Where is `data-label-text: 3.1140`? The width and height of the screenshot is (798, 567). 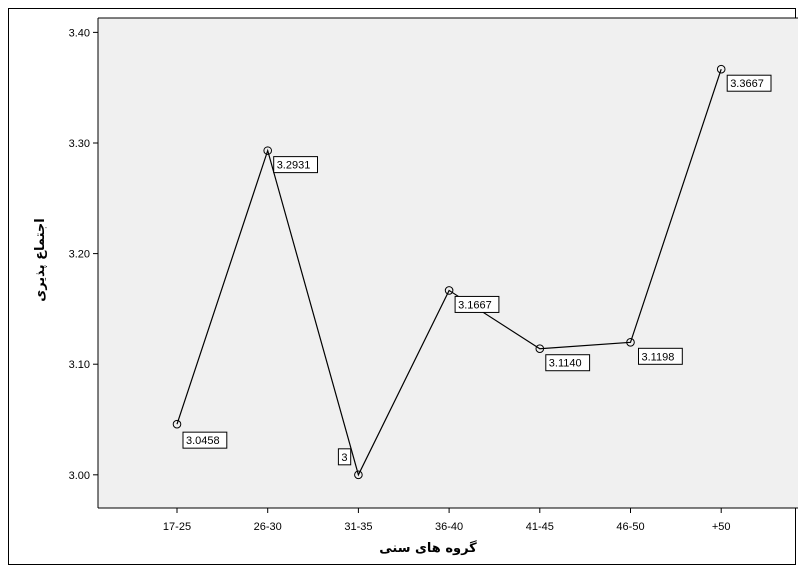
data-label-text: 3.1140 is located at coordinates (565, 364).